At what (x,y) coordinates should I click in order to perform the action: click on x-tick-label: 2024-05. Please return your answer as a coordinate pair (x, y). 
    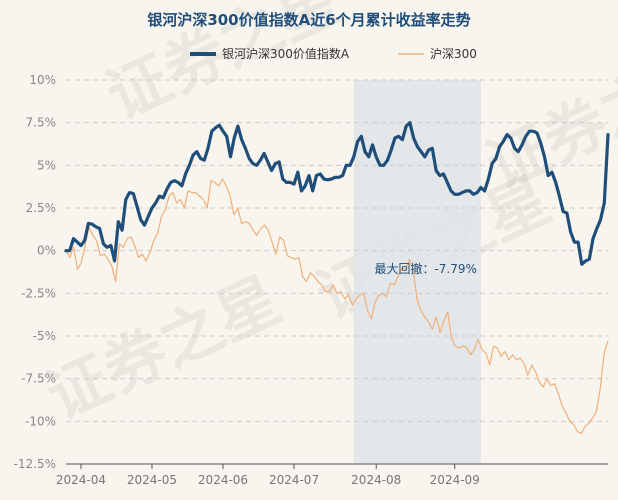
    Looking at the image, I should click on (152, 480).